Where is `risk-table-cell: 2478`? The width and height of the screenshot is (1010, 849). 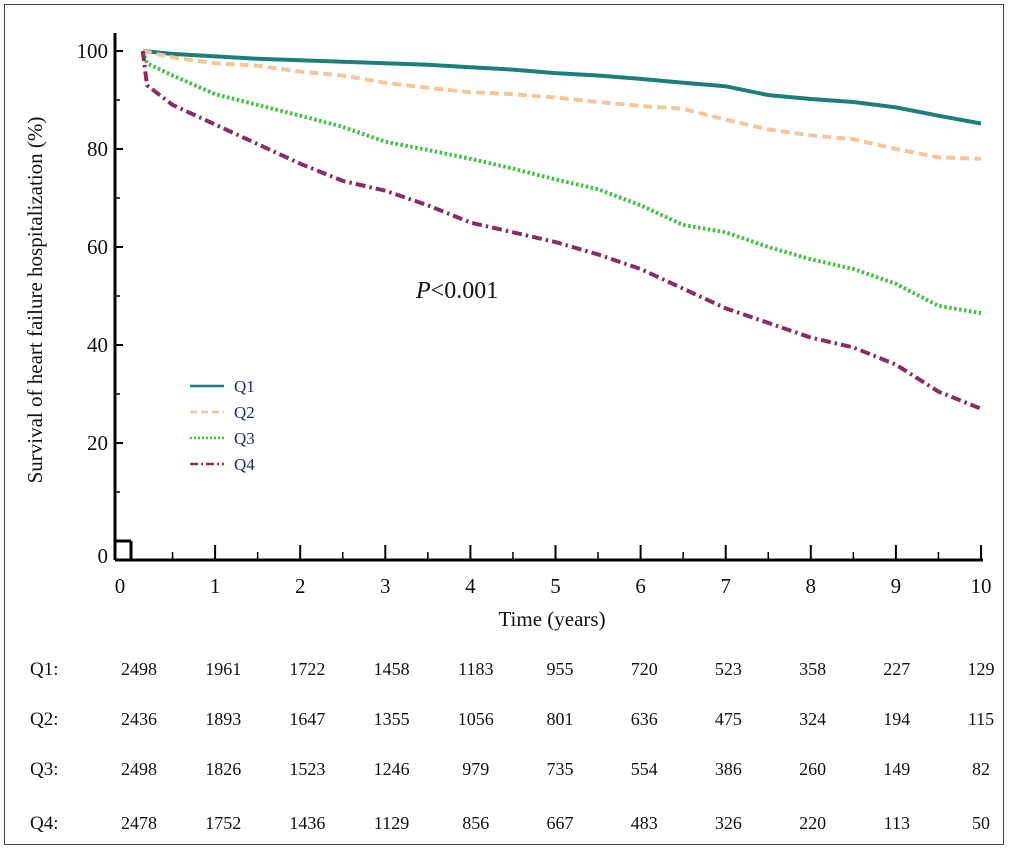
risk-table-cell: 2478 is located at coordinates (139, 823).